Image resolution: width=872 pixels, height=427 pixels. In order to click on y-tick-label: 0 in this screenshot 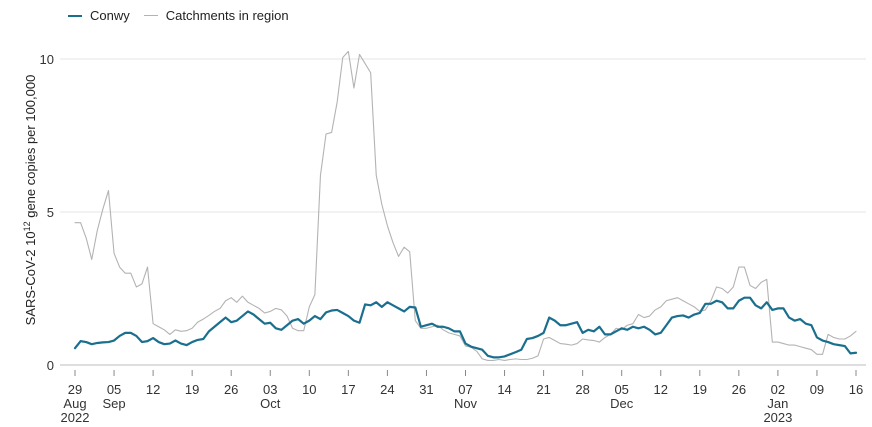, I will do `click(50, 365)`.